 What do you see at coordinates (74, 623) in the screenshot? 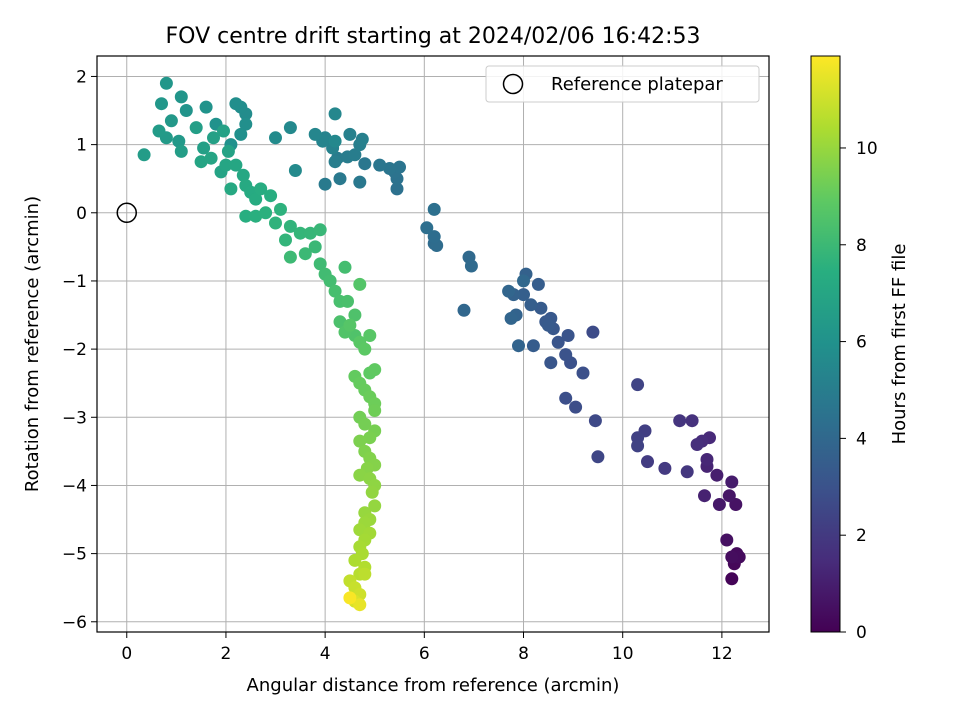
I see `y-tick-label: −6` at bounding box center [74, 623].